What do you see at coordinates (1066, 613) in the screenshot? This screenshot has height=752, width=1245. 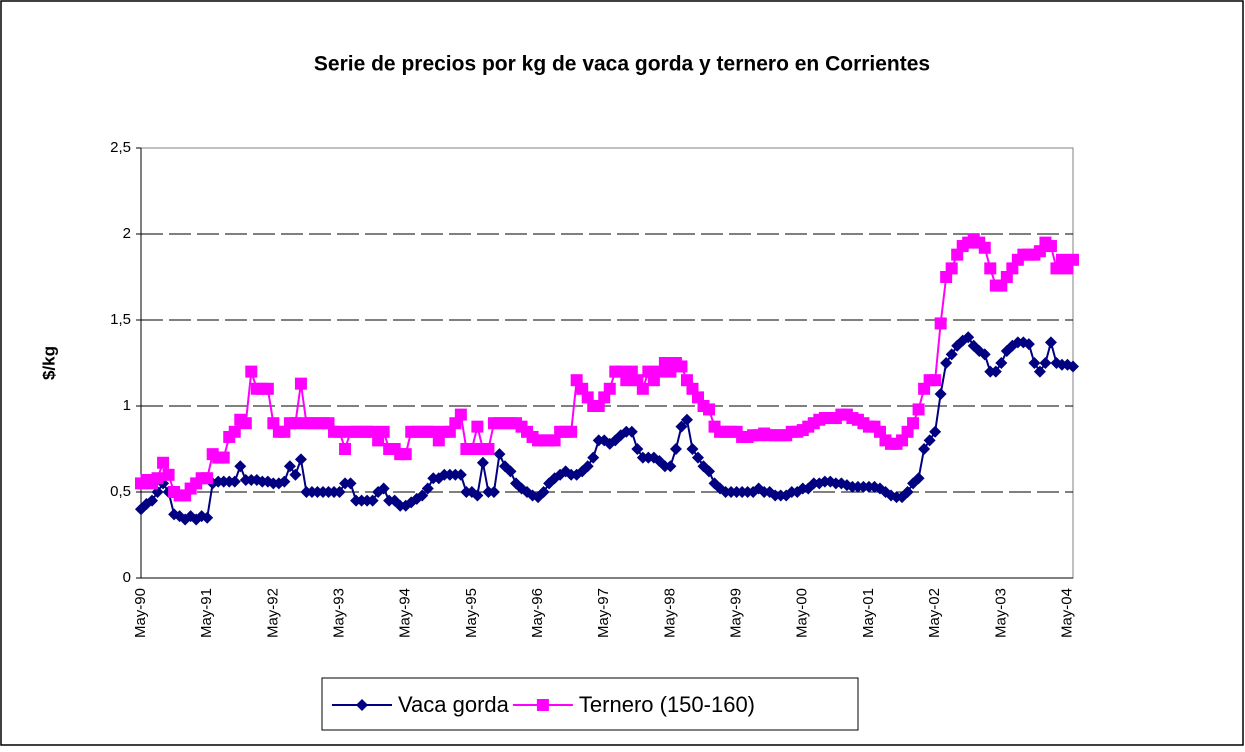 I see `x-tick-label: May-04` at bounding box center [1066, 613].